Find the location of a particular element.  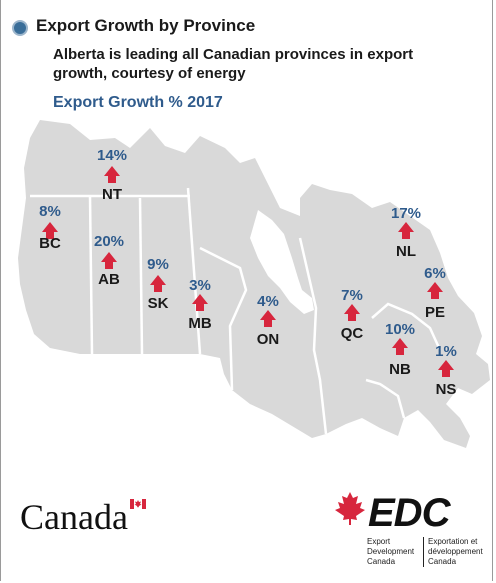

province-label-sk: SK is located at coordinates (158, 303).